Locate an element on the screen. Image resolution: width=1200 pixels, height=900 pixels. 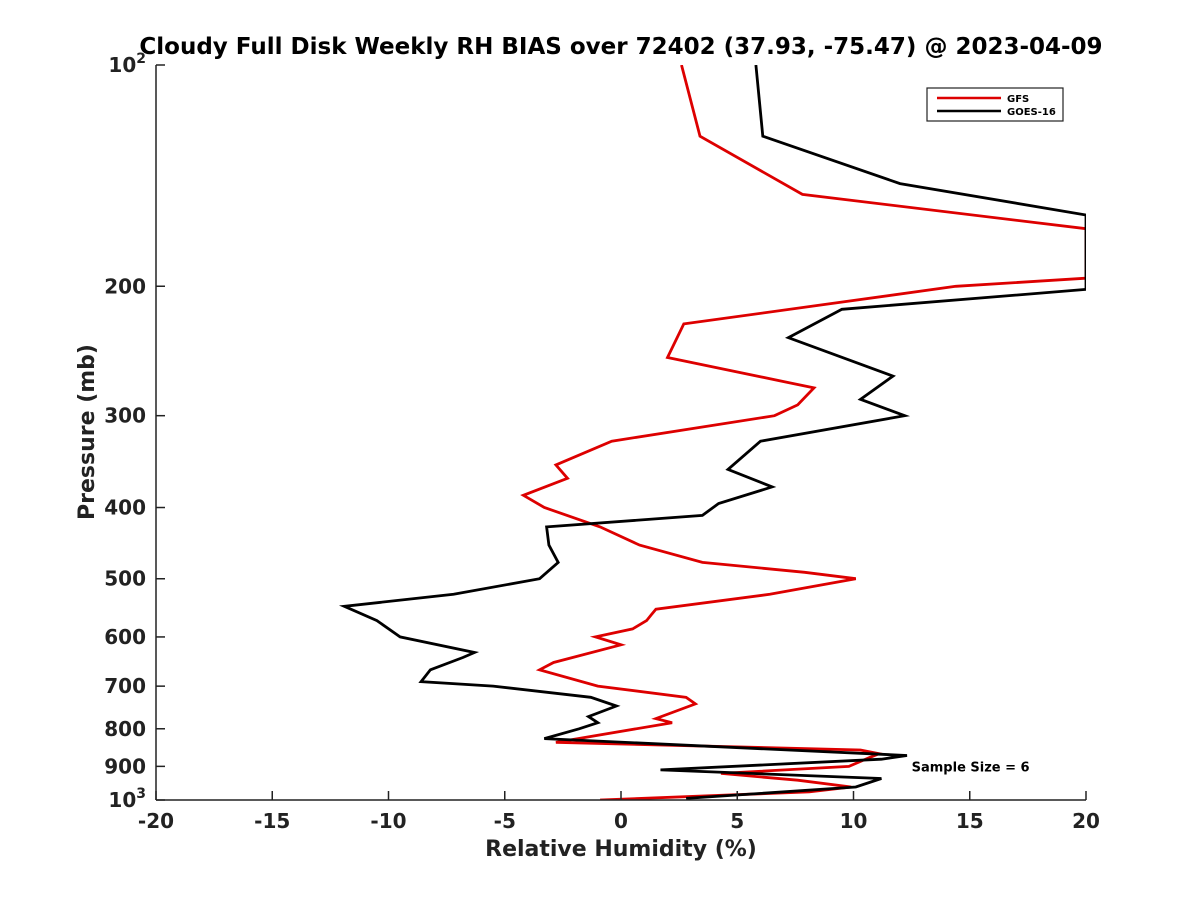
y-tick-label: 10³ is located at coordinates (127, 799).